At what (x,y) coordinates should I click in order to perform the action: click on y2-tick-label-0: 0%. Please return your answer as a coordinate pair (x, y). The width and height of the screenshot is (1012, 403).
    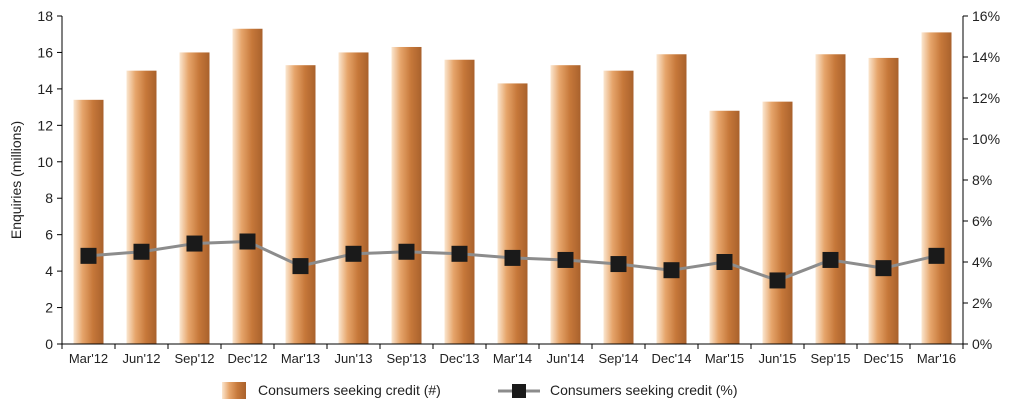
    Looking at the image, I should click on (982, 344).